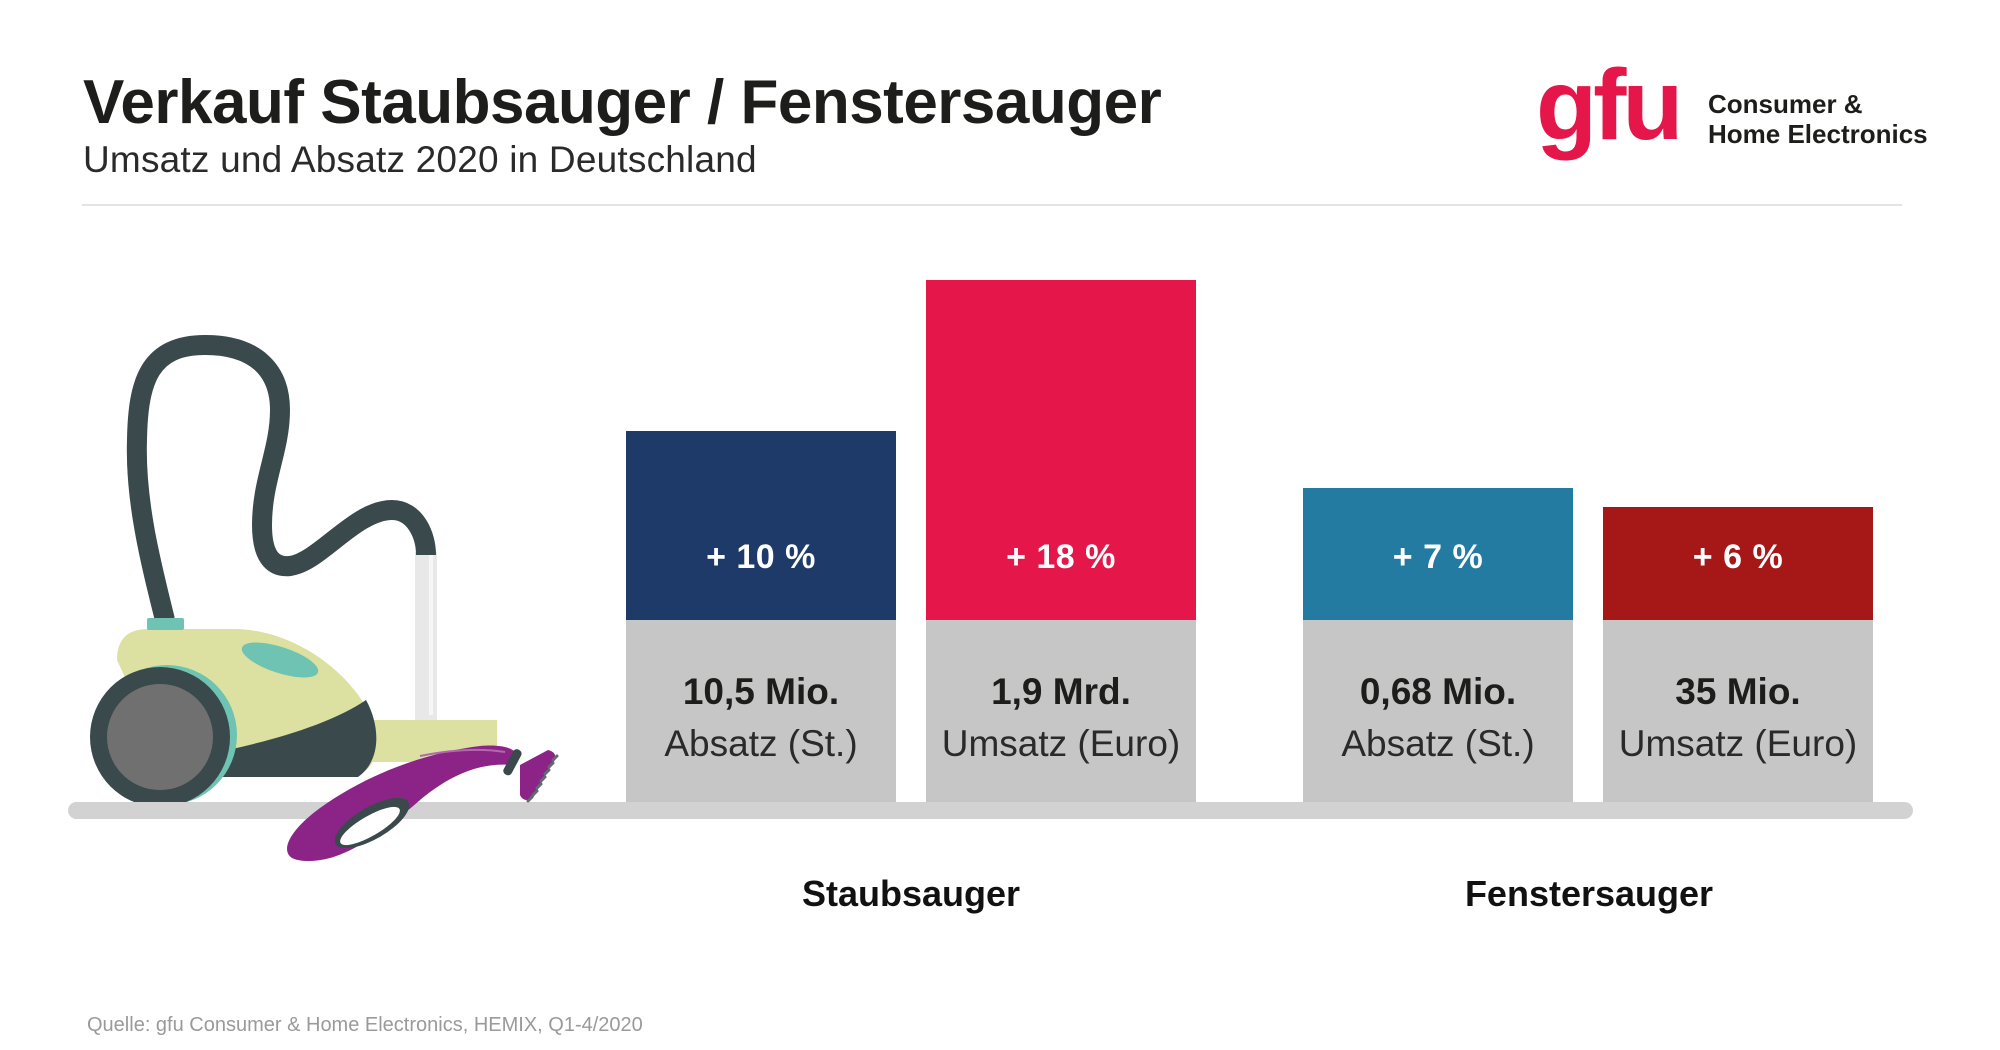  What do you see at coordinates (1438, 691) in the screenshot?
I see `value-label: 0,68 Mio.` at bounding box center [1438, 691].